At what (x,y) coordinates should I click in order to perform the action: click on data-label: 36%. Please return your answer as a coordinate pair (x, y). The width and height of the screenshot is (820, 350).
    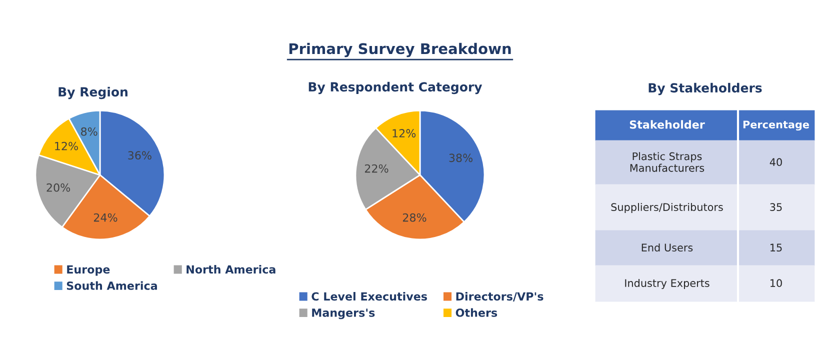
    Looking at the image, I should click on (140, 155).